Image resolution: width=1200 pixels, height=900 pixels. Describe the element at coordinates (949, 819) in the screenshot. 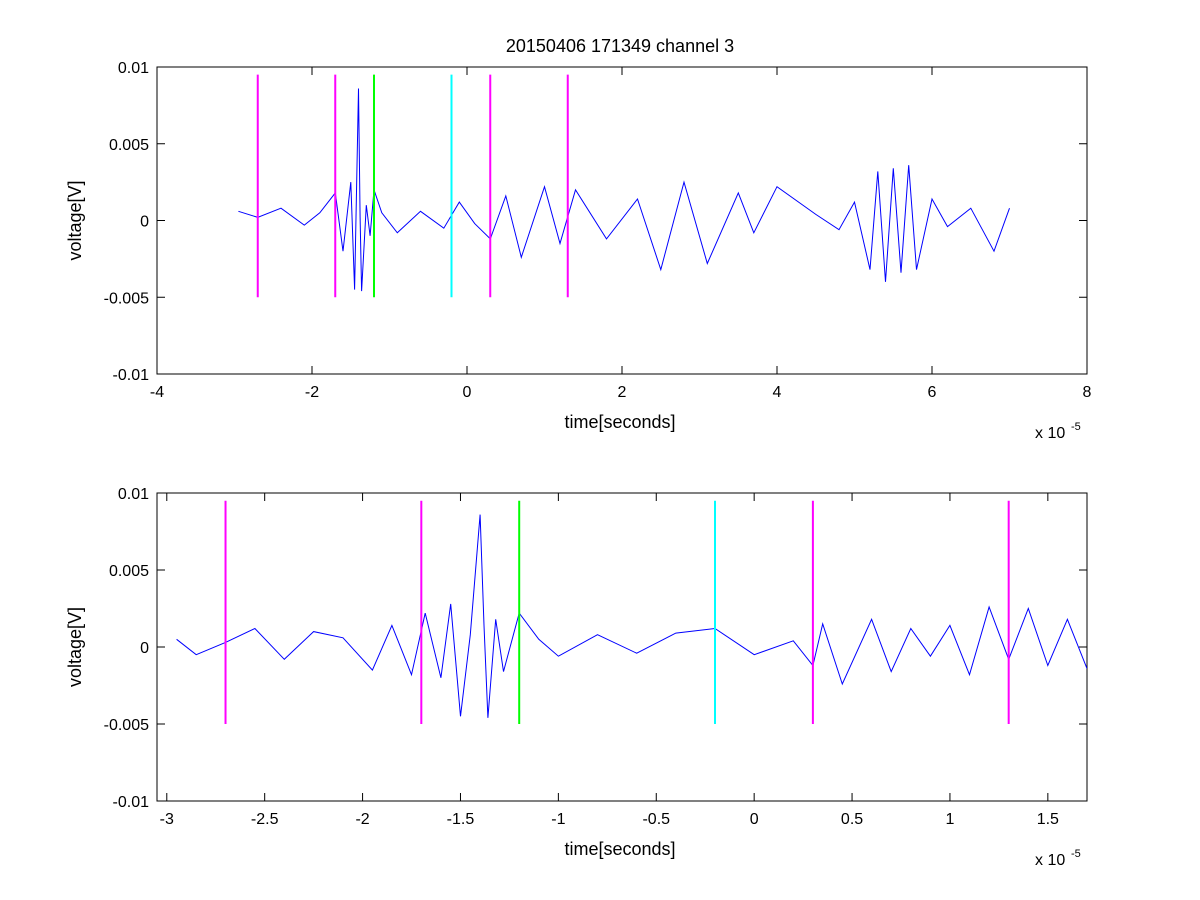

I see `x-tick-label: 1` at that location.